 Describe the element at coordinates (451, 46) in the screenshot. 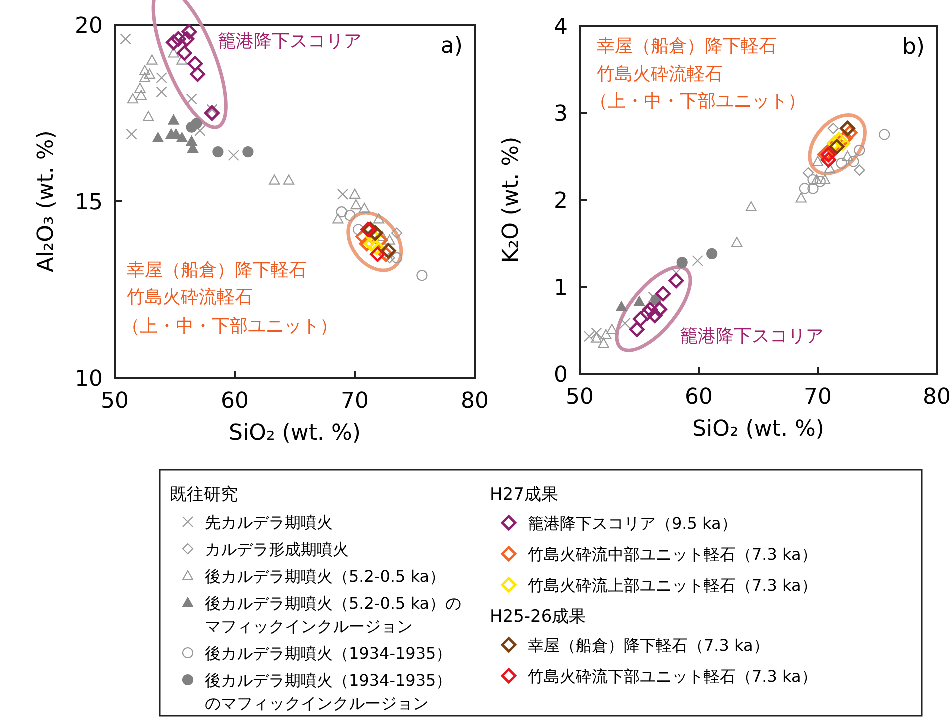

I see `chart-title: a)` at that location.